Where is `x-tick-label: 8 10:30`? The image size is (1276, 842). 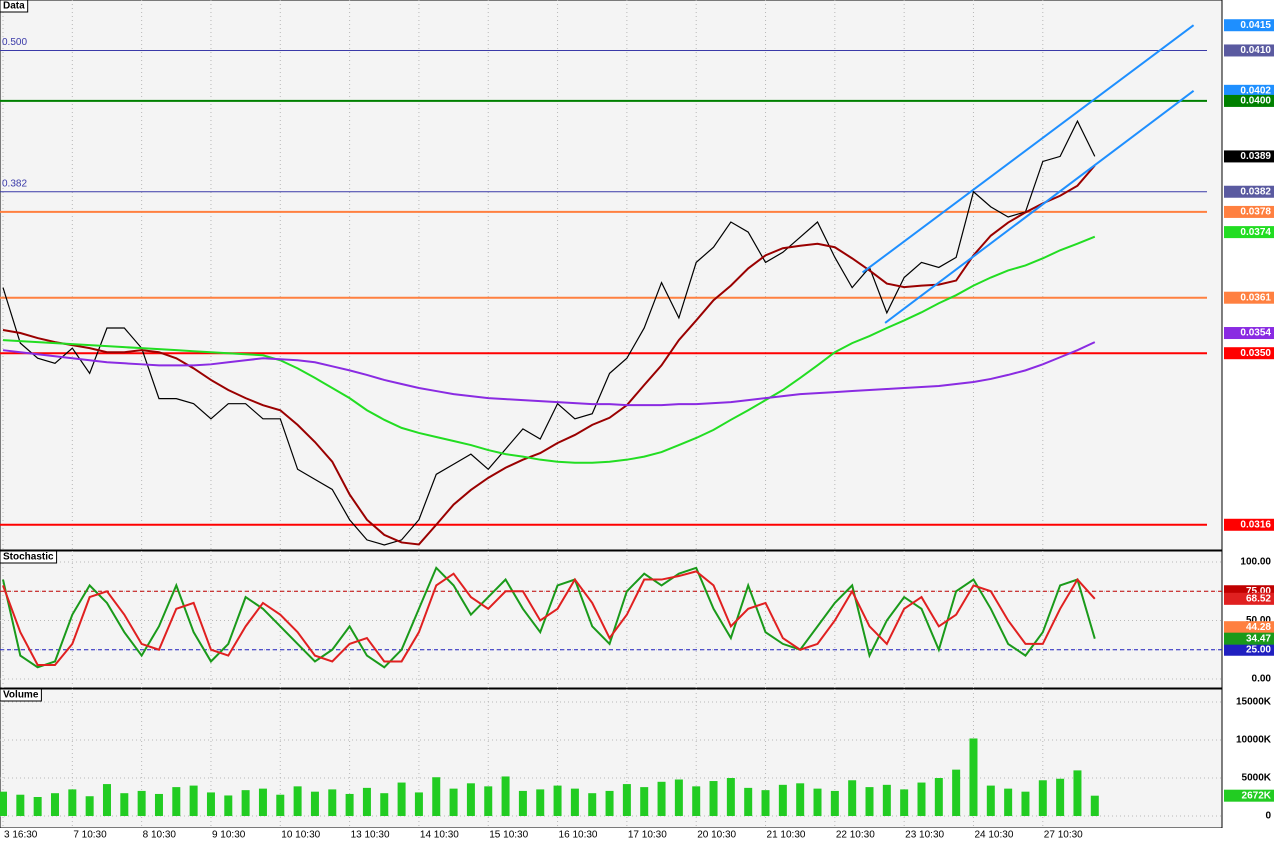
x-tick-label: 8 10:30 is located at coordinates (160, 835).